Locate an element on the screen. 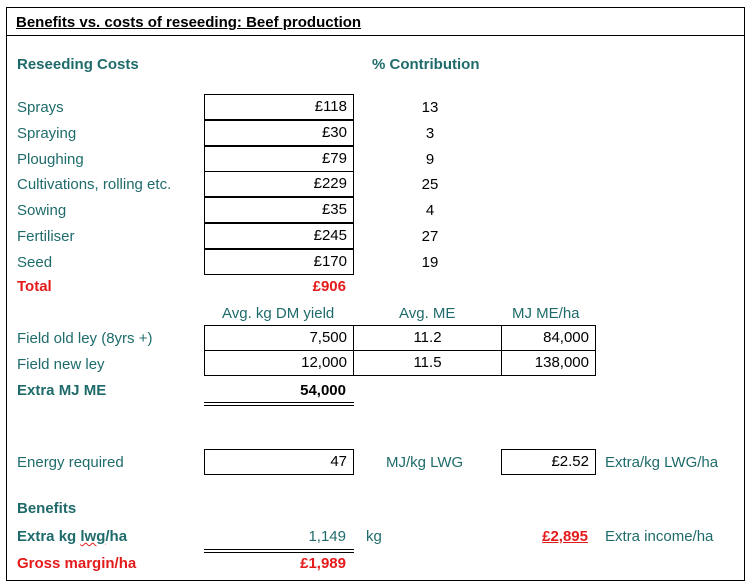  cost-row-value: £229 is located at coordinates (279, 184).